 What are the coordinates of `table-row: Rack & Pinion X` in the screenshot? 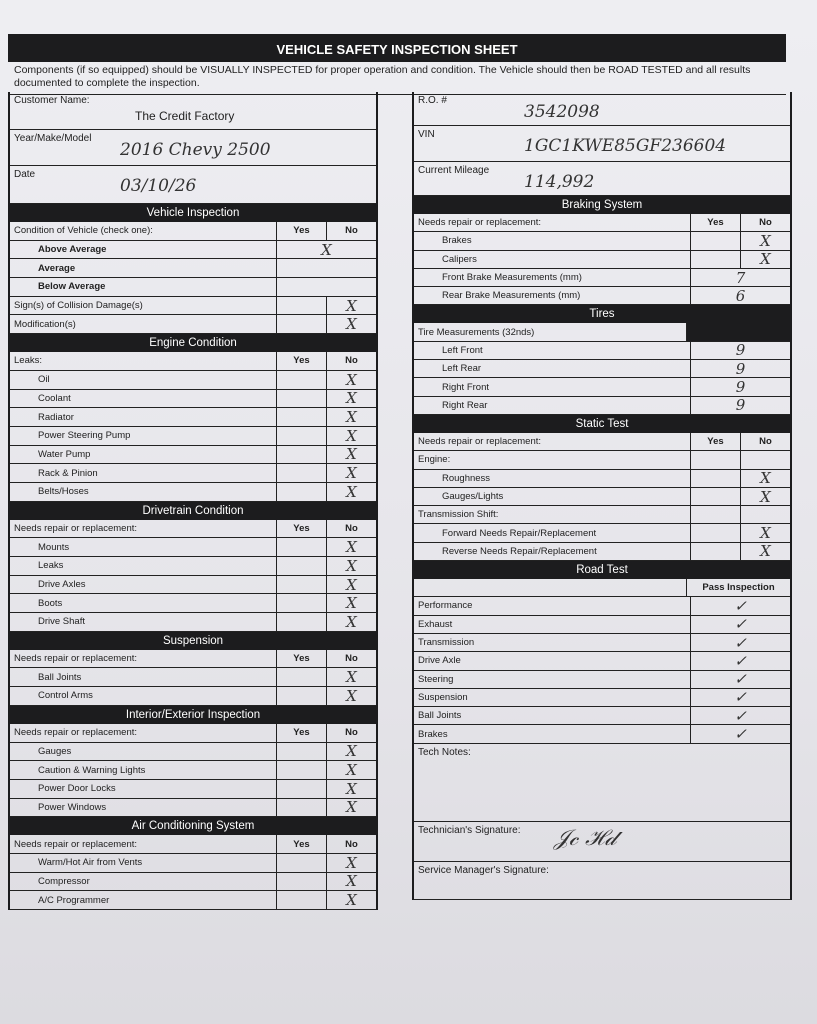 It's located at (193, 473).